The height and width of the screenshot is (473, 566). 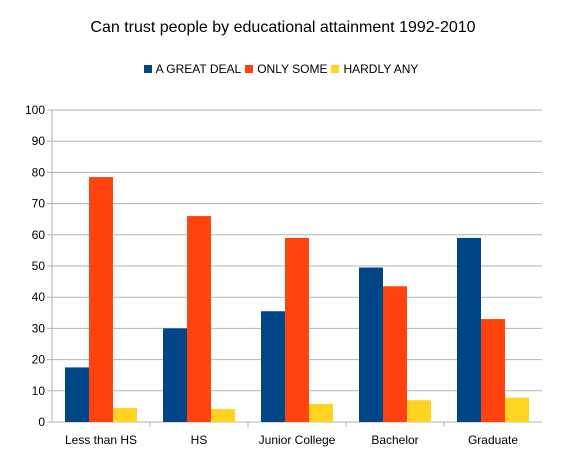 I want to click on y-tick-label: 60, so click(x=39, y=235).